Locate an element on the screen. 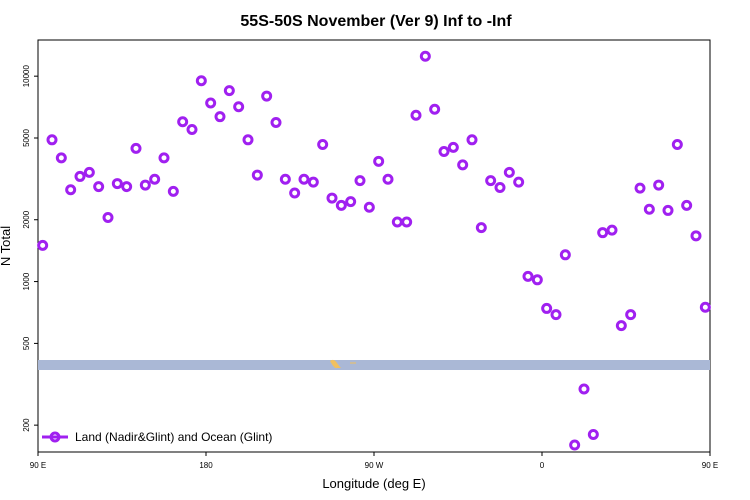  overlay-band is located at coordinates (374, 364).